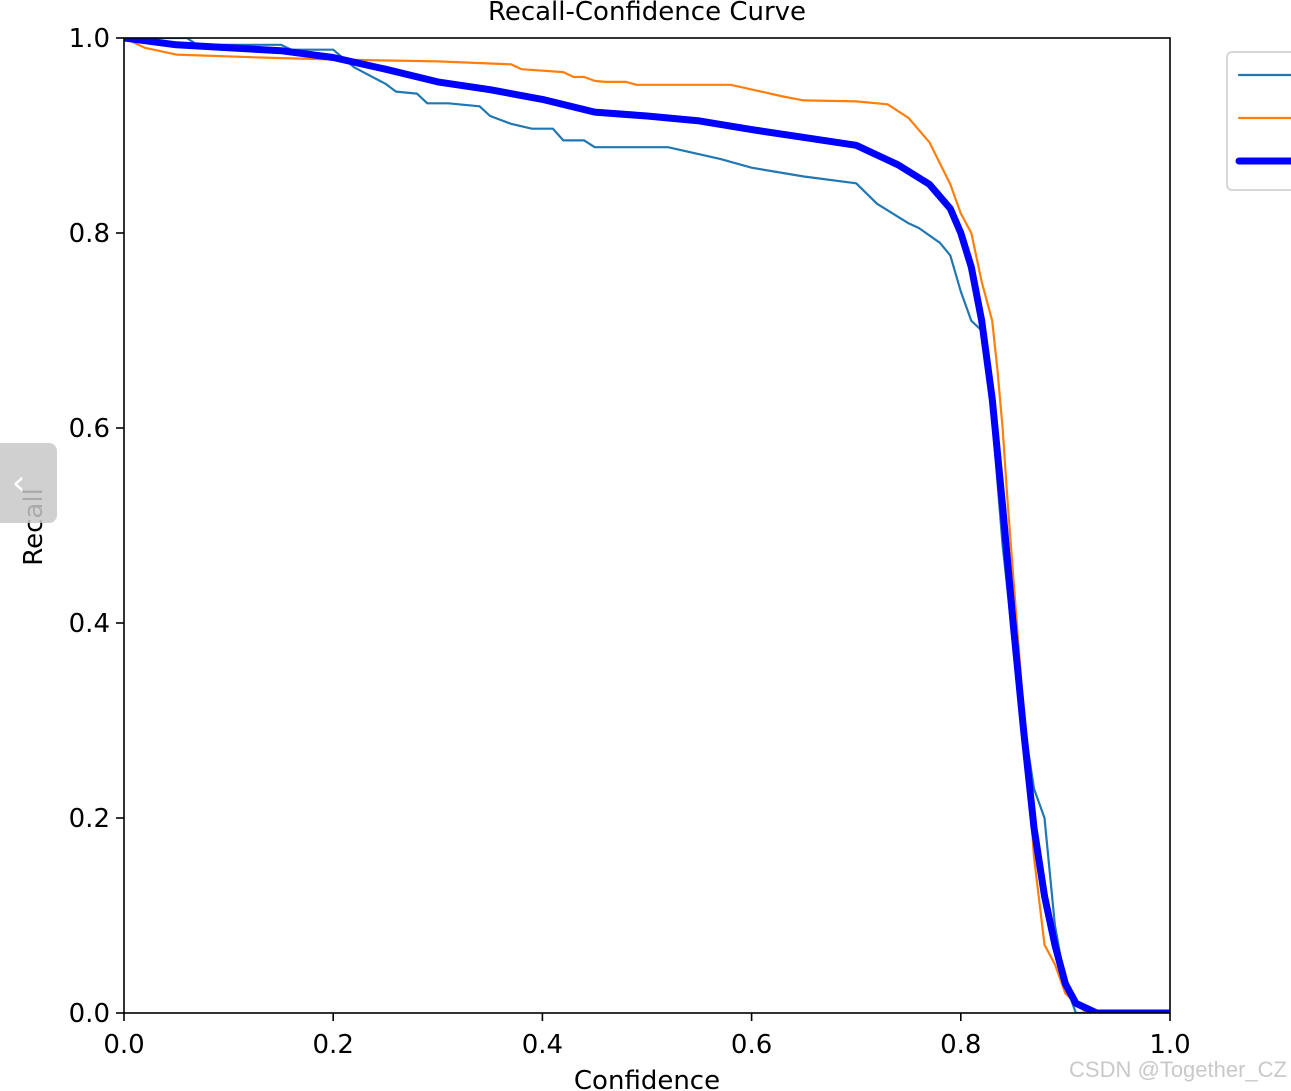 This screenshot has height=1091, width=1291. What do you see at coordinates (123, 1045) in the screenshot?
I see `x-tick-label: 0.0` at bounding box center [123, 1045].